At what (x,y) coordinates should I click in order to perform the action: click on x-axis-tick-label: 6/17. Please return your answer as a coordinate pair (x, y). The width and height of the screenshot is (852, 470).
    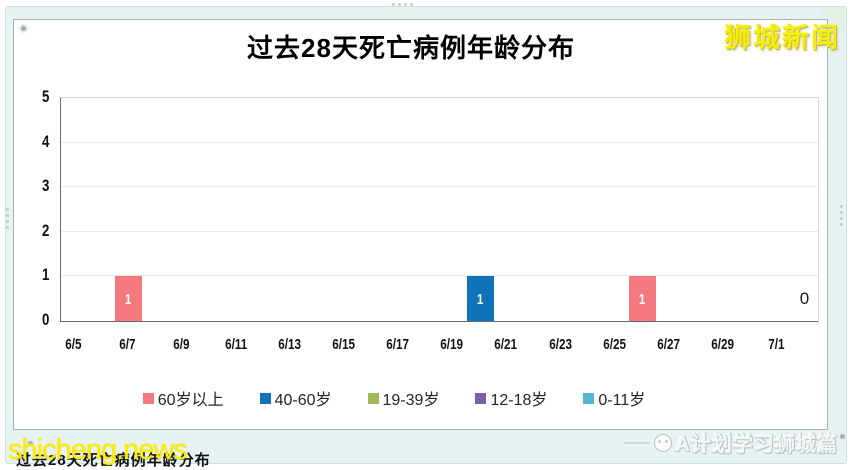
    Looking at the image, I should click on (398, 344).